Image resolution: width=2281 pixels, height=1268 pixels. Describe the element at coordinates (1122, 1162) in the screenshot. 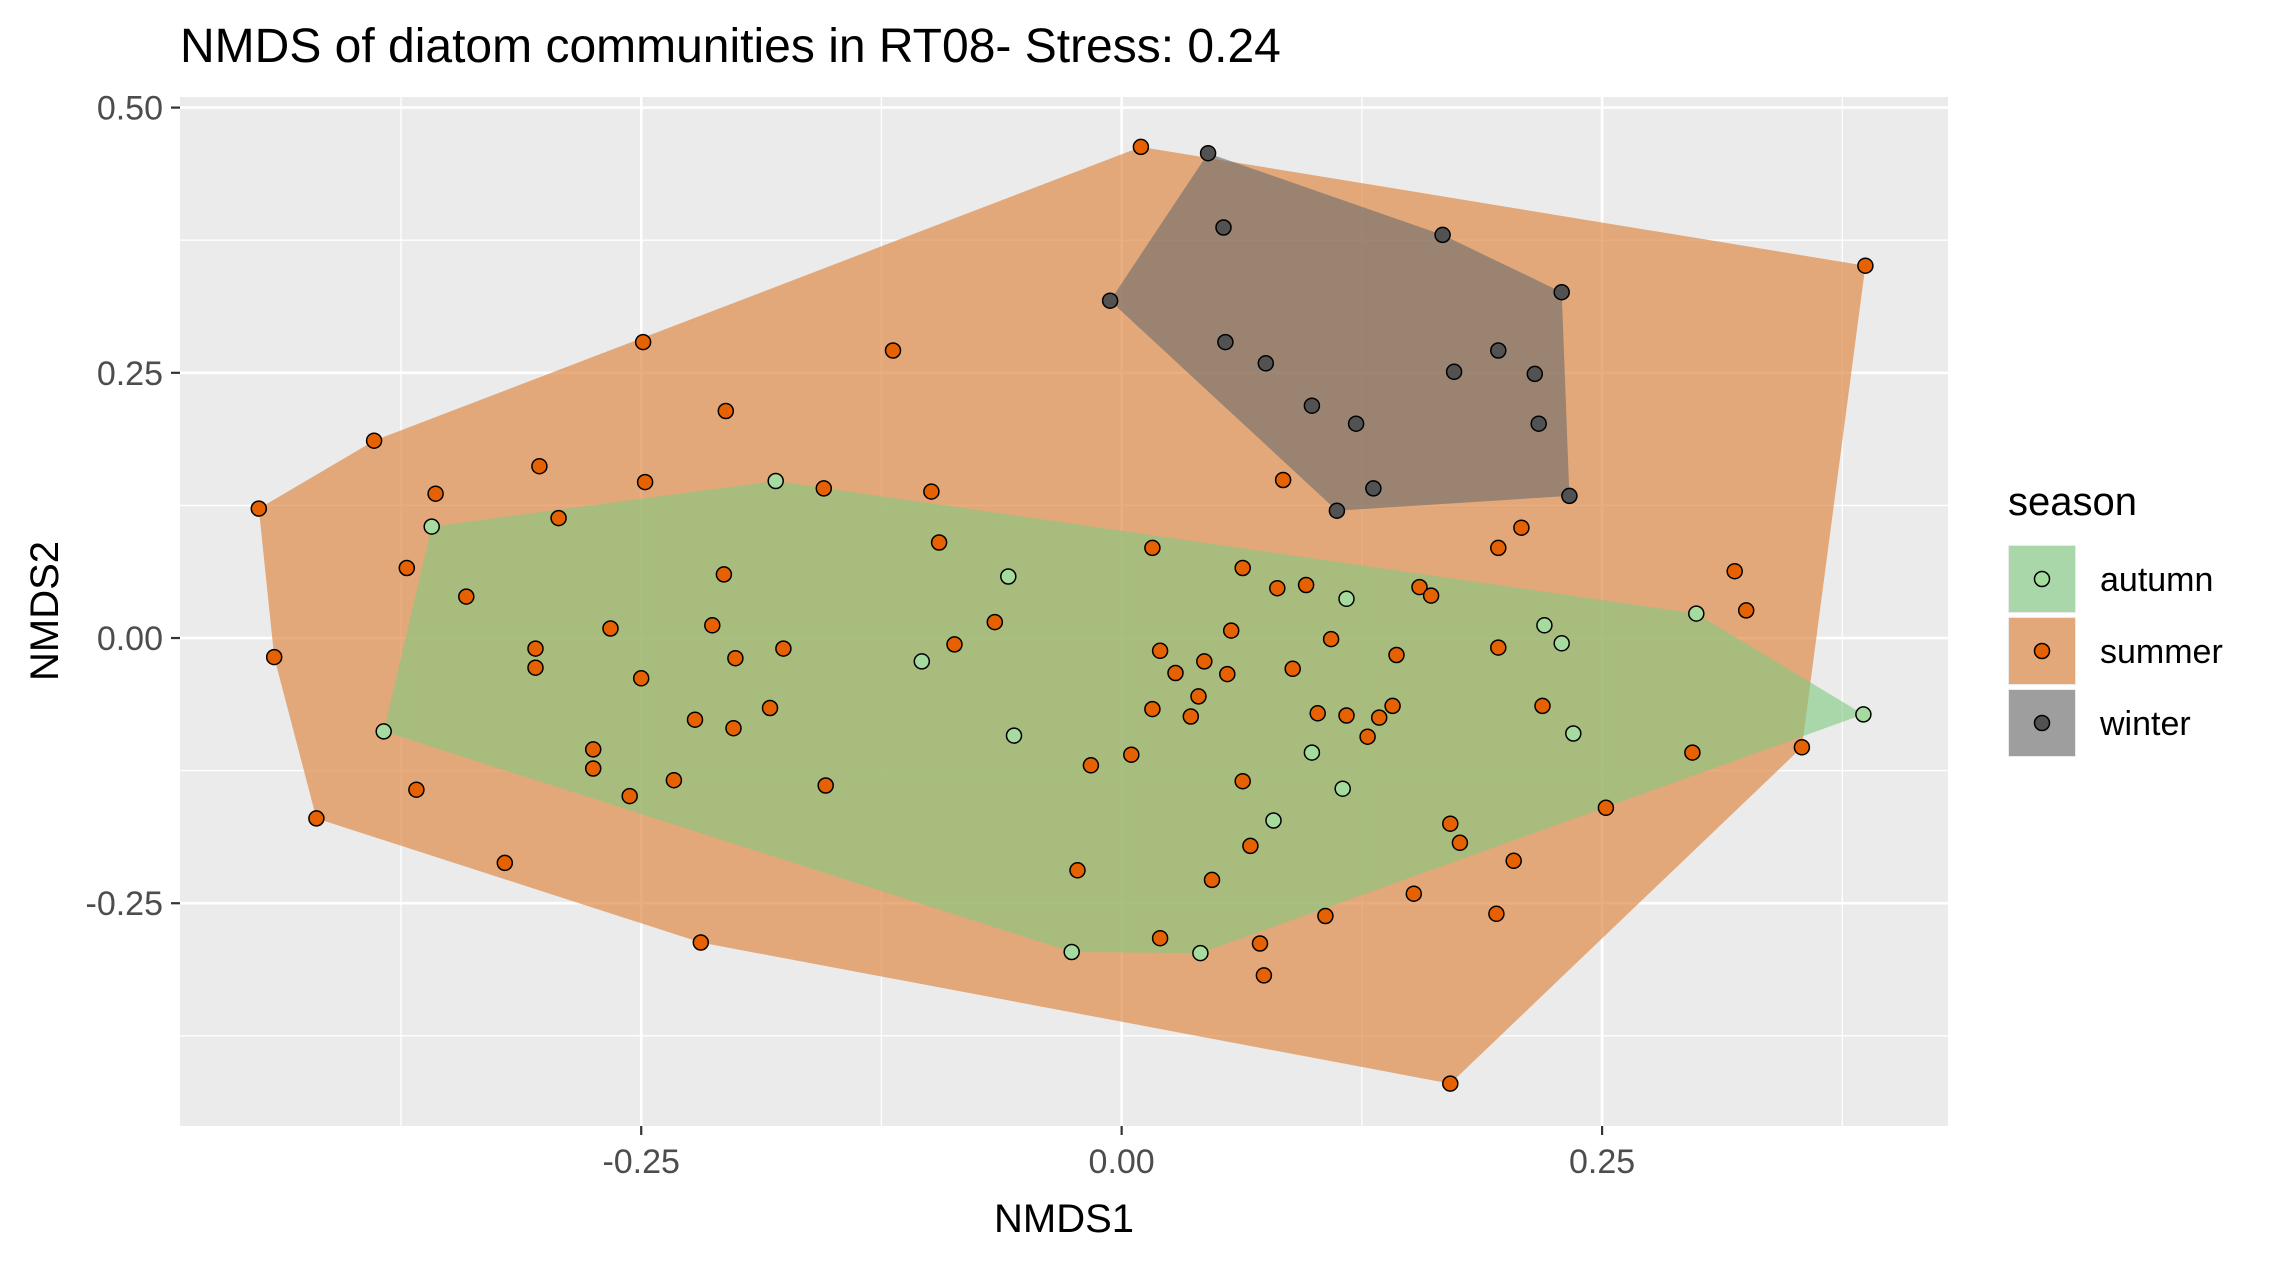

I see `x-tick-label: 0.00` at that location.